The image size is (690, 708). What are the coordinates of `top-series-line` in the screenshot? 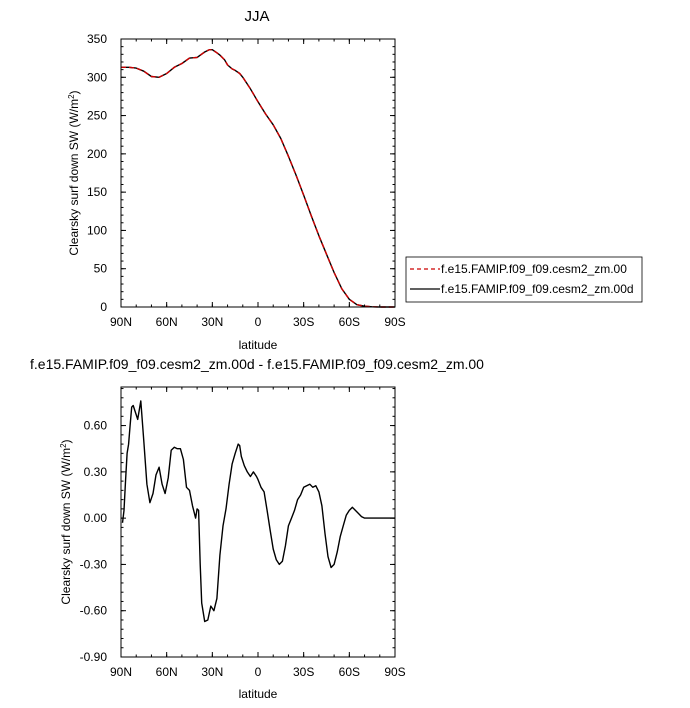 It's located at (258, 178).